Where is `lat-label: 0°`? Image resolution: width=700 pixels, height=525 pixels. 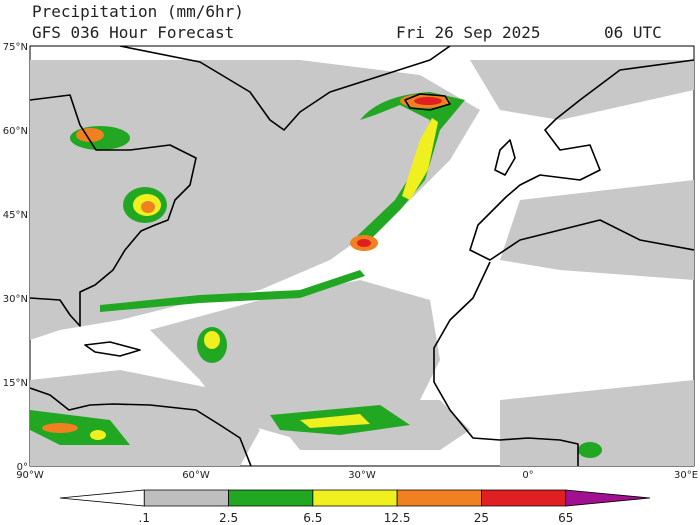 lat-label: 0° is located at coordinates (22, 467).